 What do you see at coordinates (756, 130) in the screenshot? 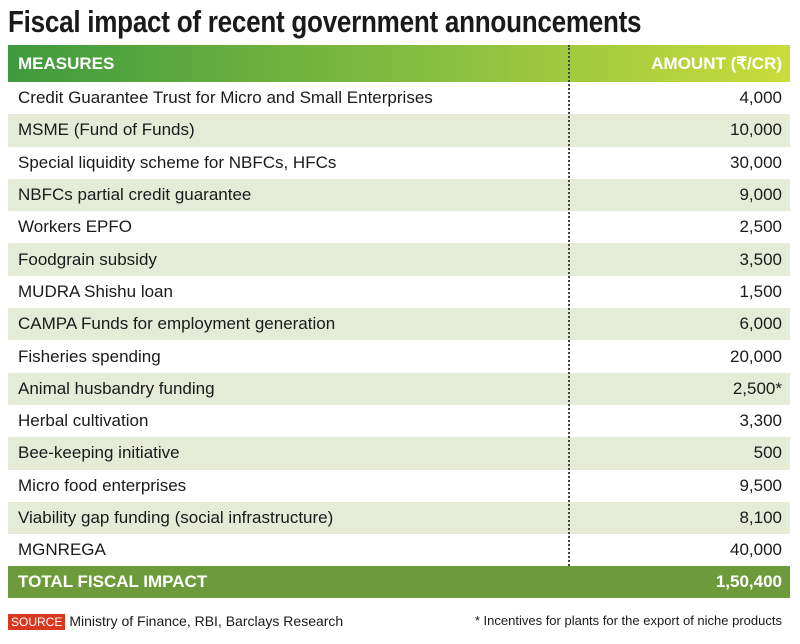
I see `amount: 10,000` at bounding box center [756, 130].